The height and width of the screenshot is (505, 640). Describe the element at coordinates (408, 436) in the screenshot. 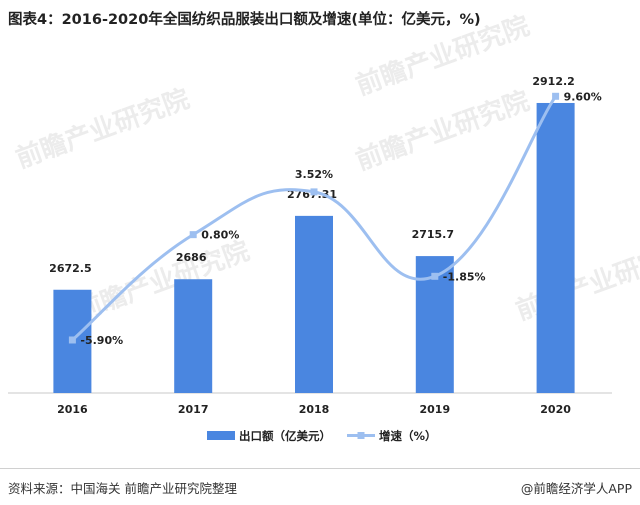

I see `legend-label-line: 增速（%）` at that location.